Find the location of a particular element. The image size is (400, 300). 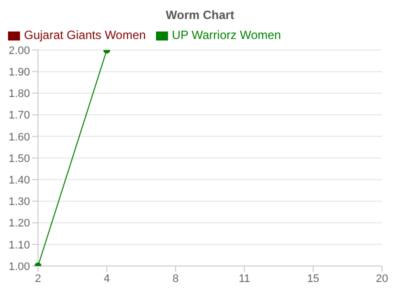

y-tick-label: 2.00 is located at coordinates (19, 50).